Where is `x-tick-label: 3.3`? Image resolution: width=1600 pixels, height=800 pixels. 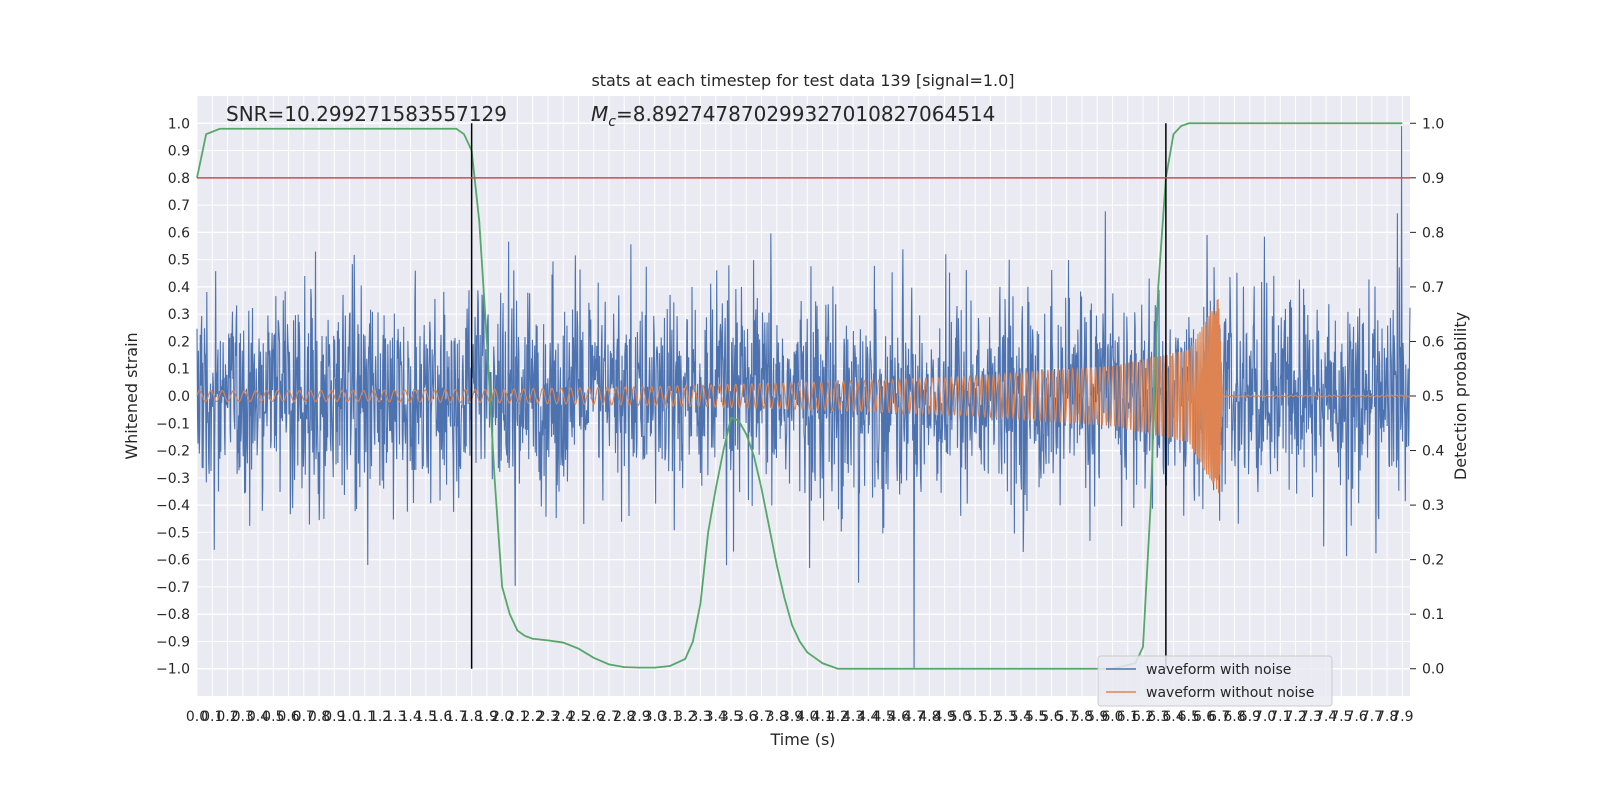 x-tick-label: 3.3 is located at coordinates (700, 717).